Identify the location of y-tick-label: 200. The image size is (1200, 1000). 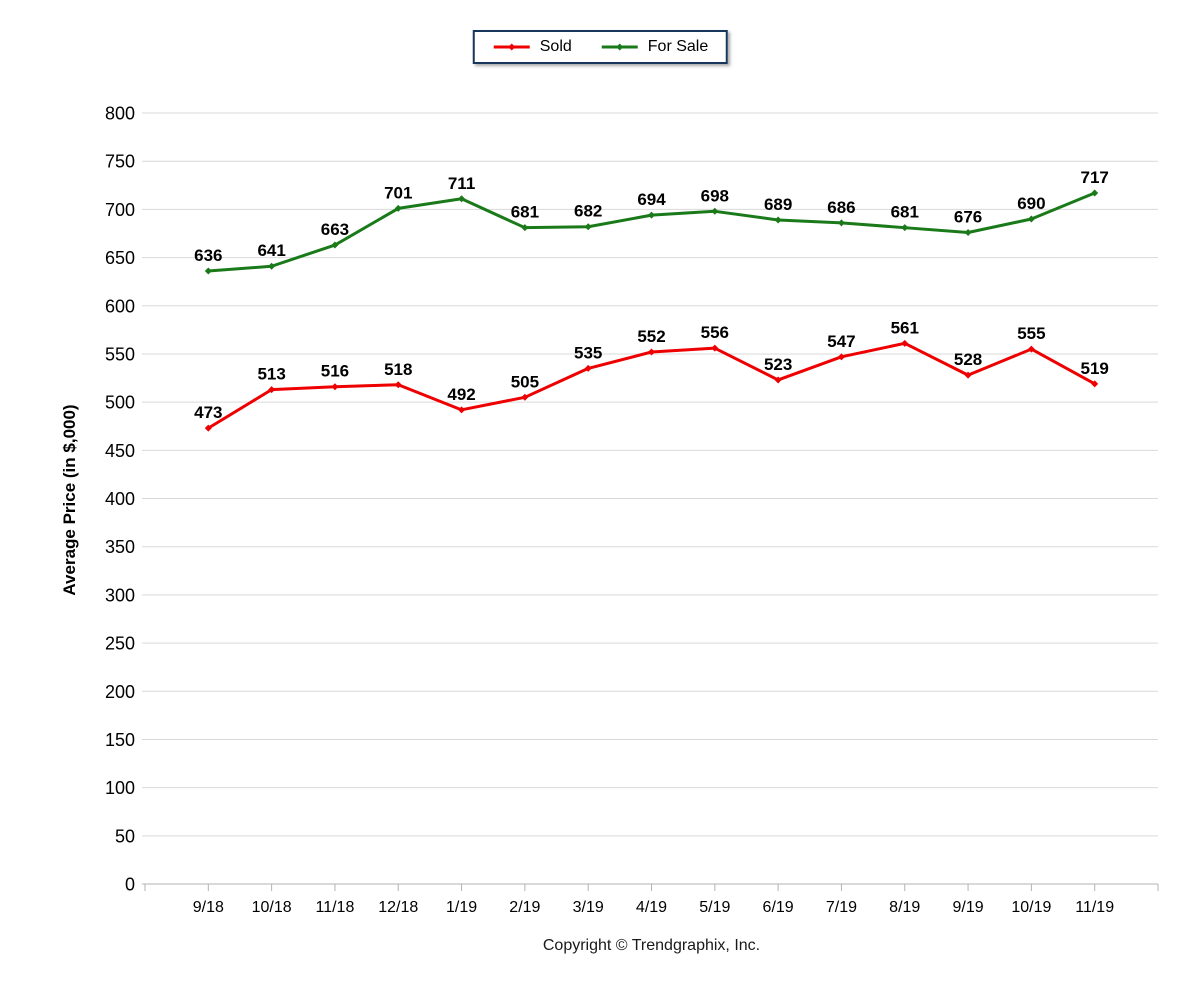
(120, 692).